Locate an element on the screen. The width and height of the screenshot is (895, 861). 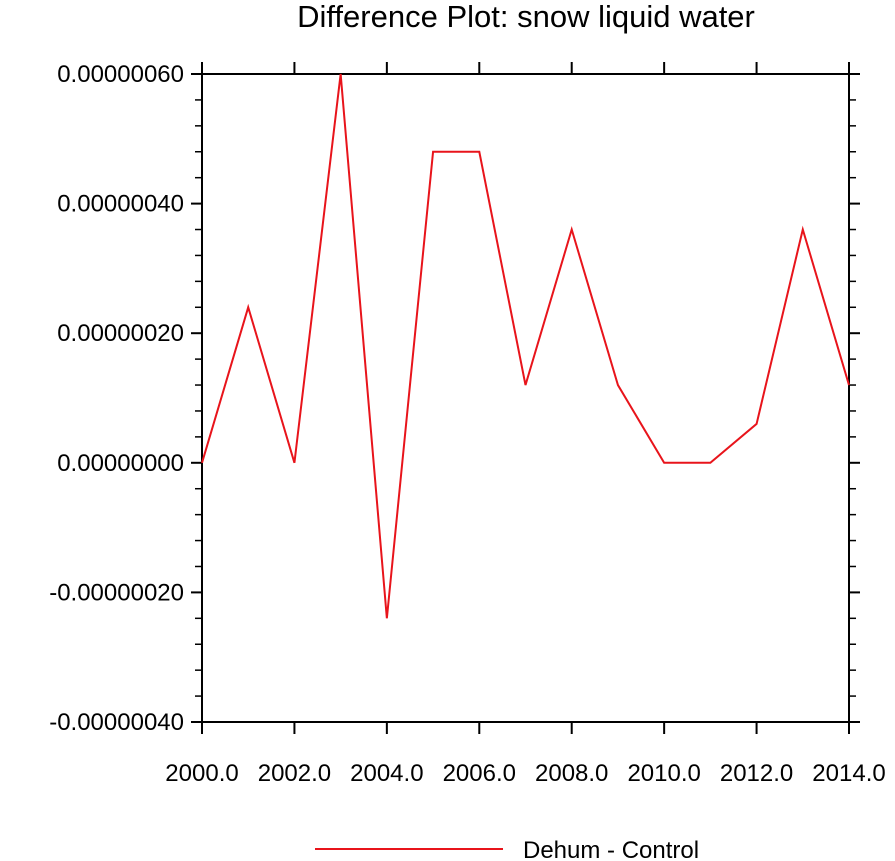
x-tick-label: 2002.0 is located at coordinates (294, 773).